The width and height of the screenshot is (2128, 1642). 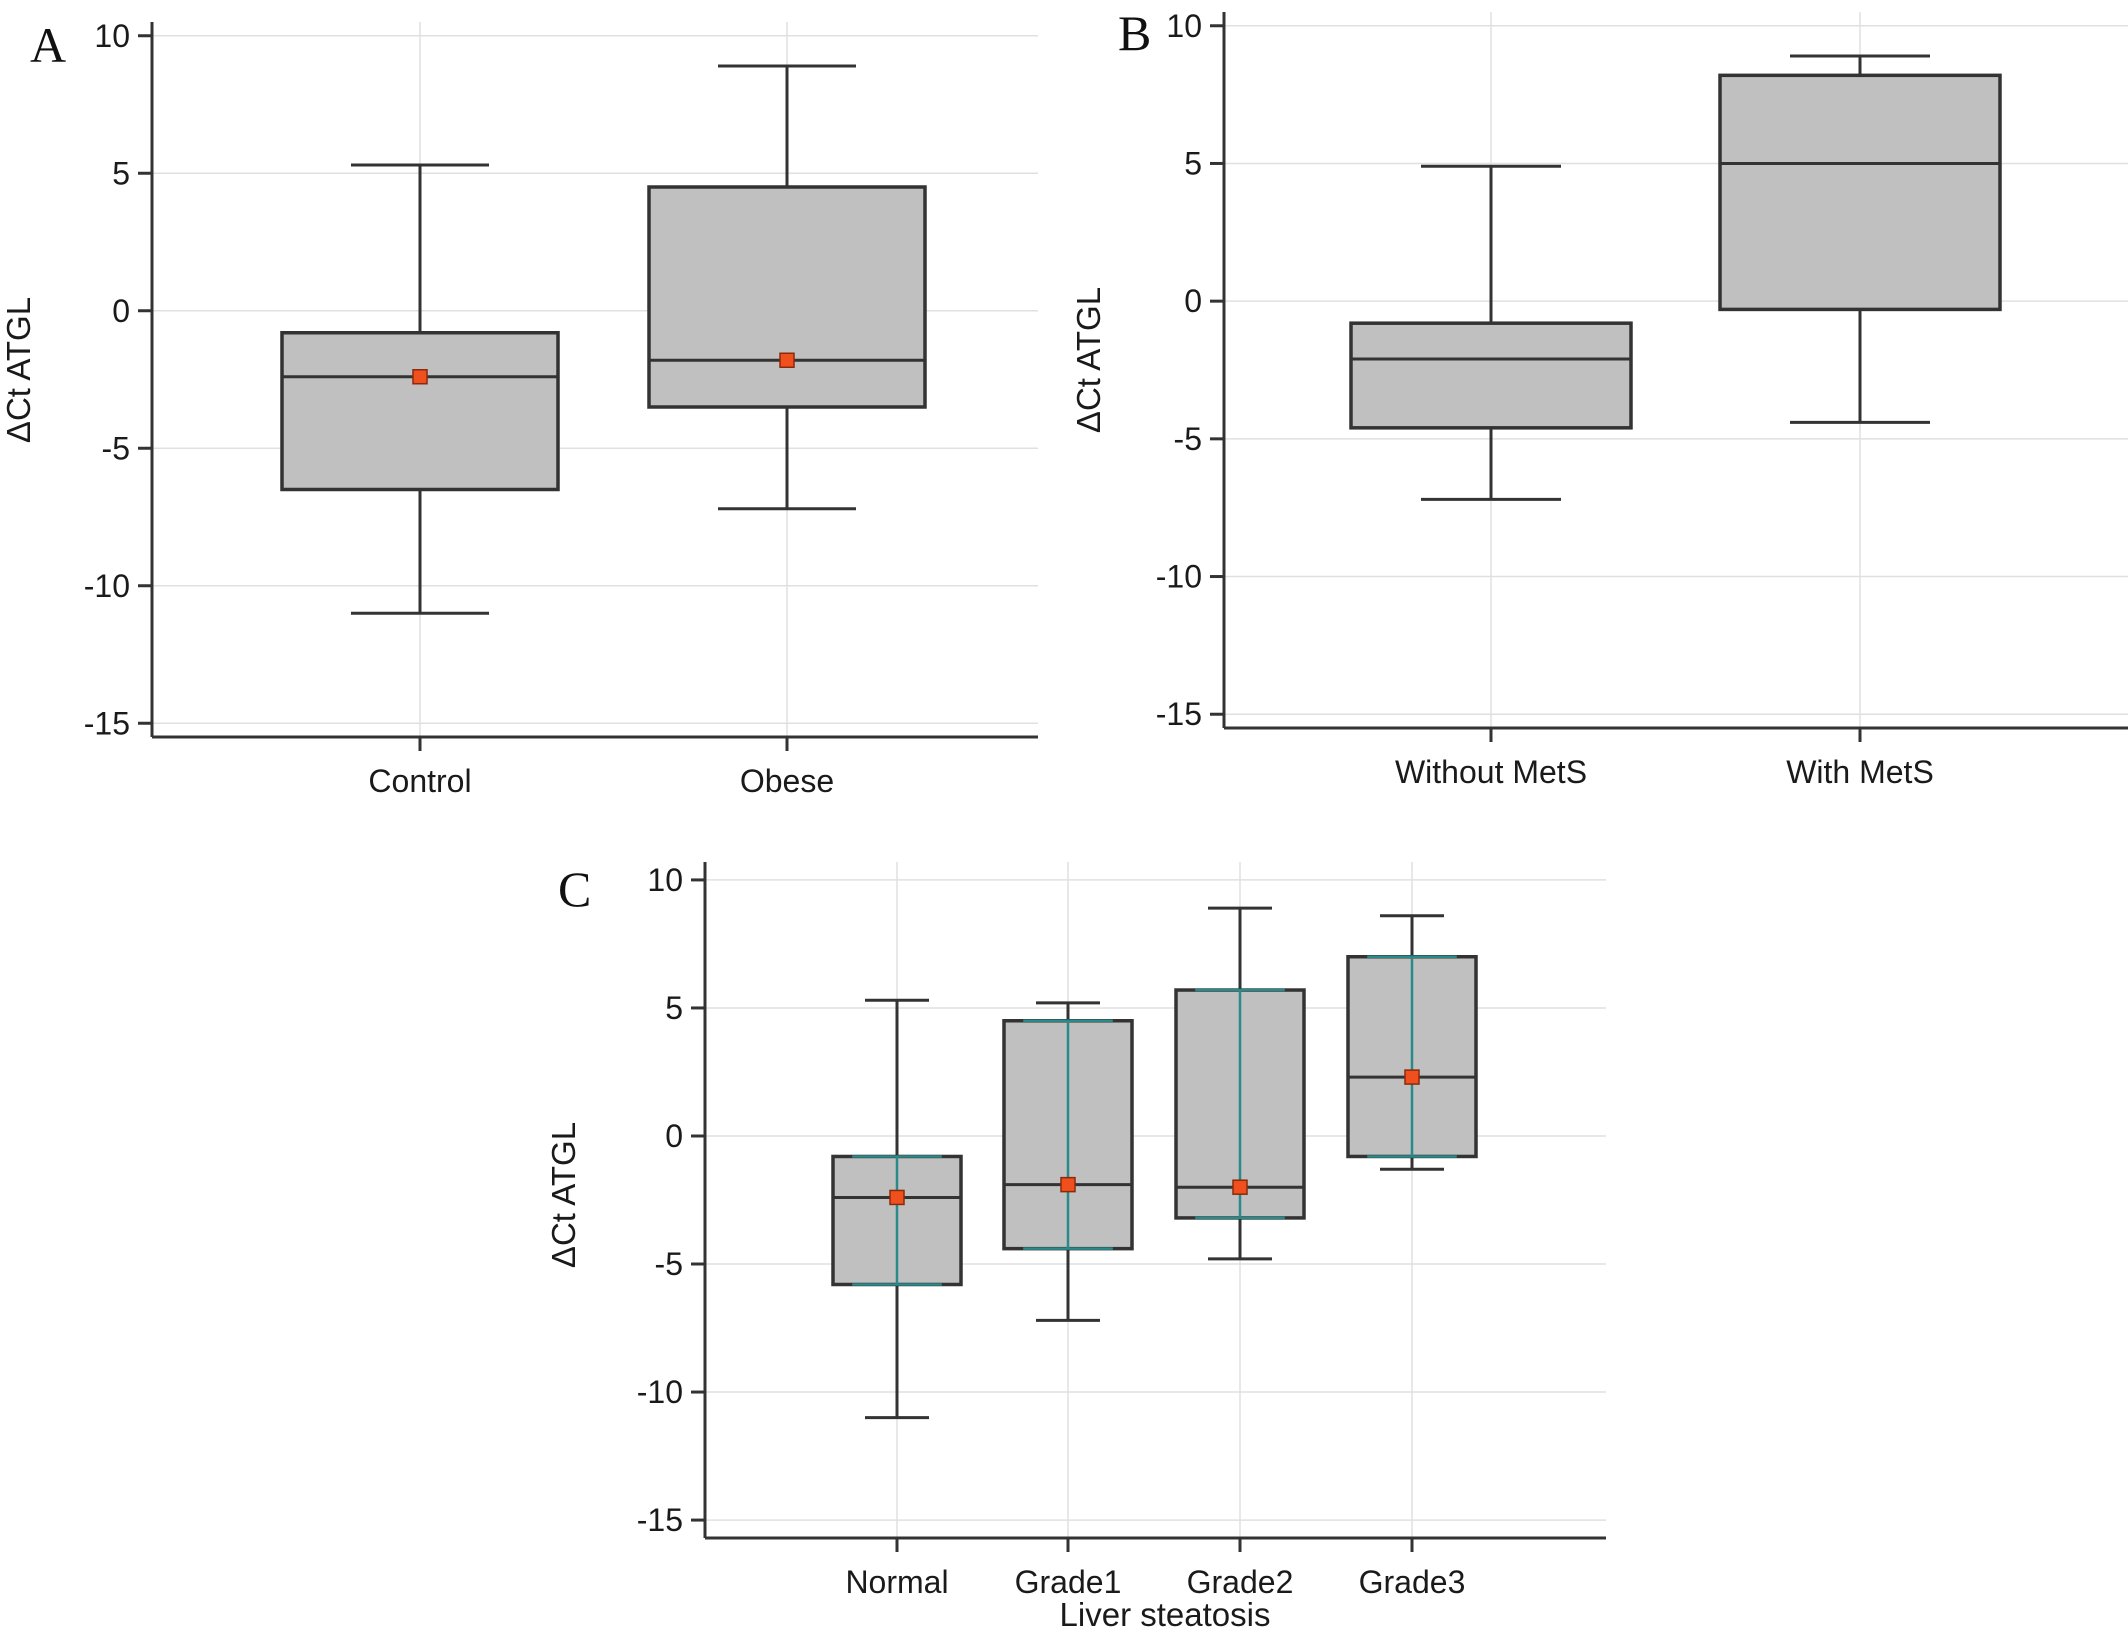 I want to click on x-tick-label: Grade2, so click(x=1240, y=1582).